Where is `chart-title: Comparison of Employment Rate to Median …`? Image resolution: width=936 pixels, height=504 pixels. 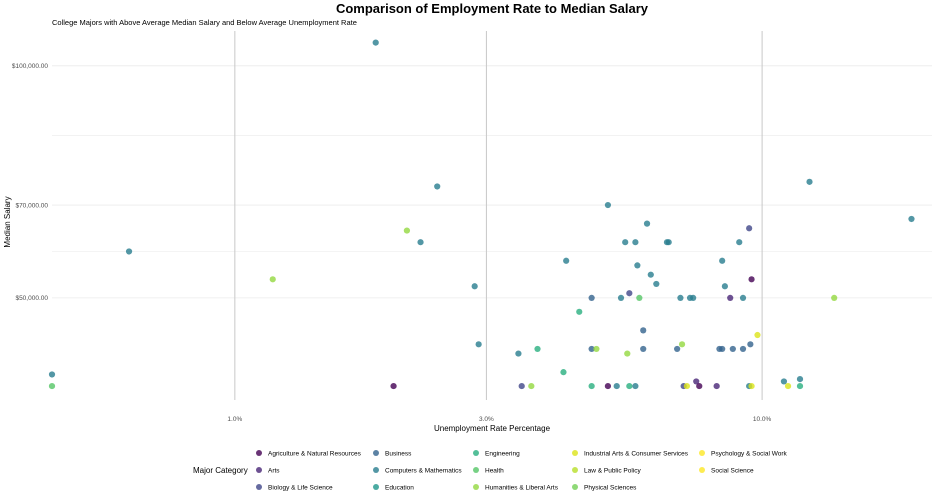 chart-title: Comparison of Employment Rate to Median … is located at coordinates (492, 8).